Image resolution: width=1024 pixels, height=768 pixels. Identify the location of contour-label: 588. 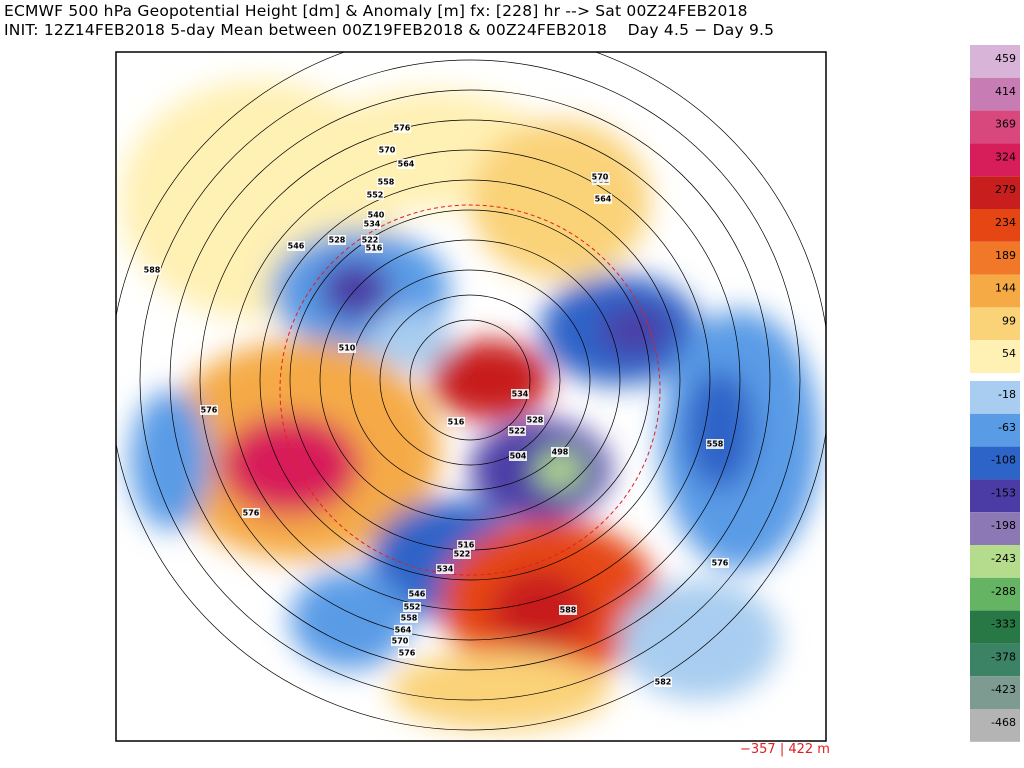
(152, 270).